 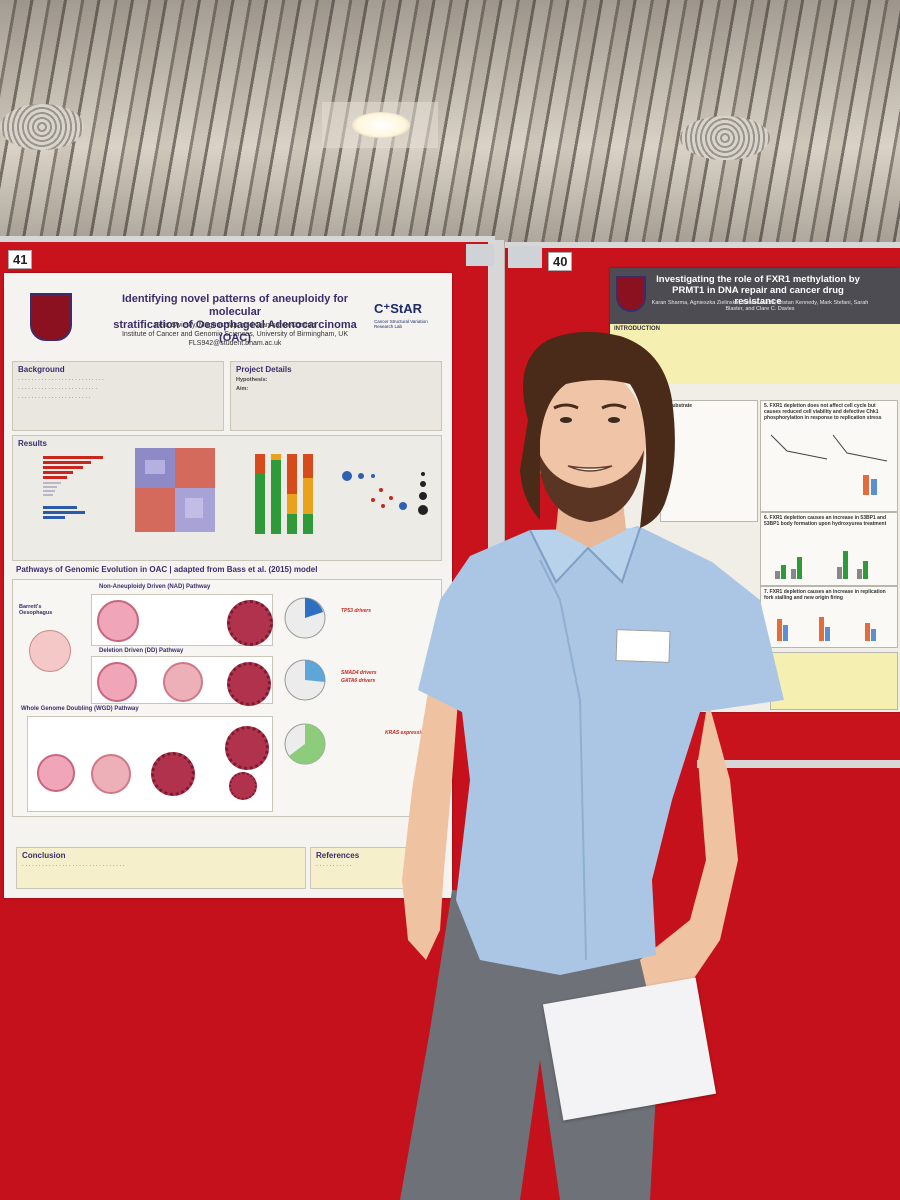 What do you see at coordinates (305, 744) in the screenshot?
I see `pie-chart-wgd` at bounding box center [305, 744].